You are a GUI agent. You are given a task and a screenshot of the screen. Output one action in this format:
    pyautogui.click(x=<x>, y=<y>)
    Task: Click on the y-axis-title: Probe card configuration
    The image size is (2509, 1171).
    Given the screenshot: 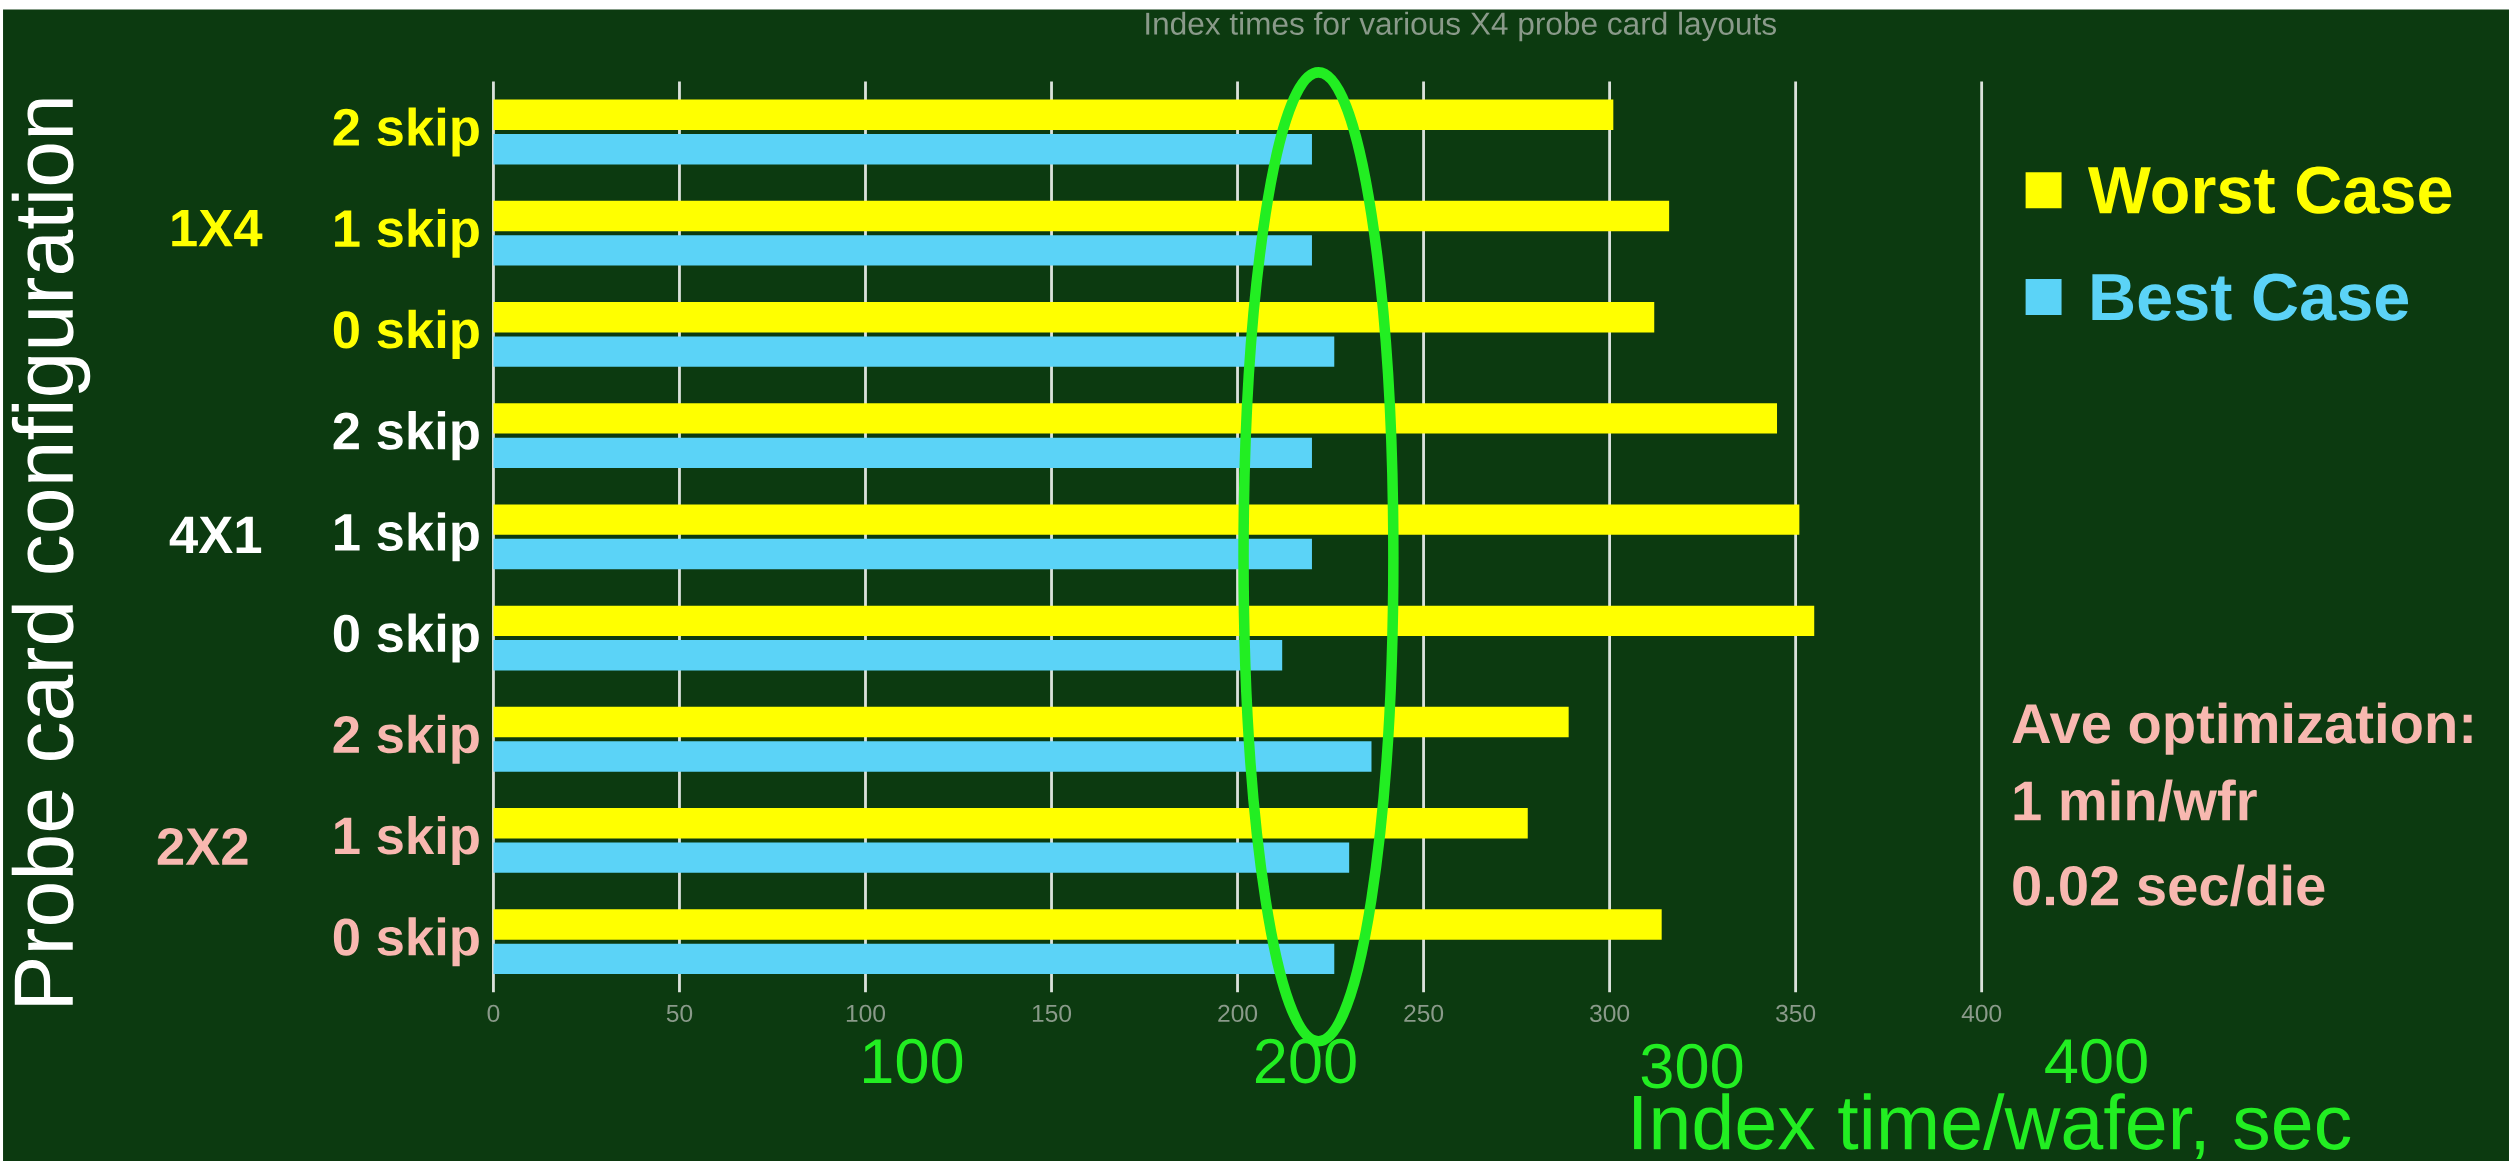 What is the action you would take?
    pyautogui.click(x=51, y=552)
    